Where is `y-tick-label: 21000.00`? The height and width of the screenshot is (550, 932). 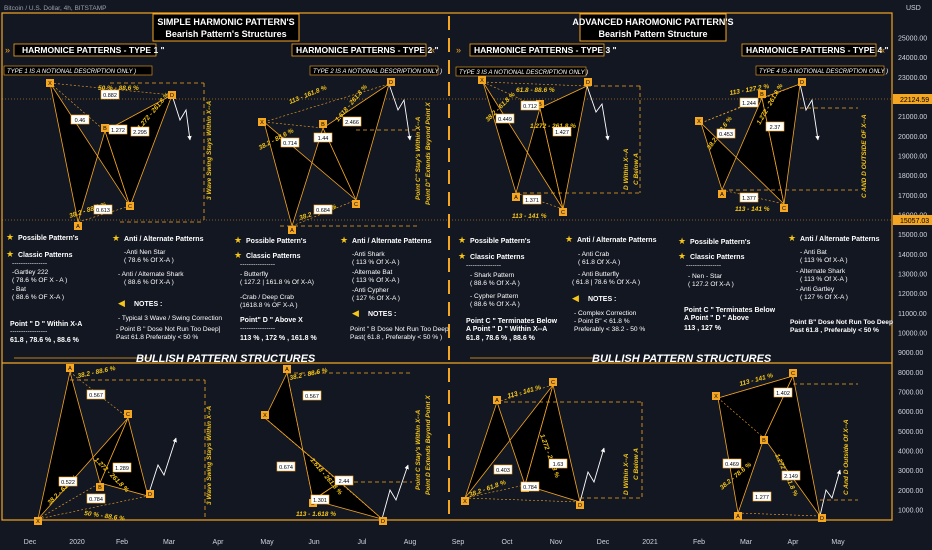
y-tick-label: 21000.00 is located at coordinates (912, 117).